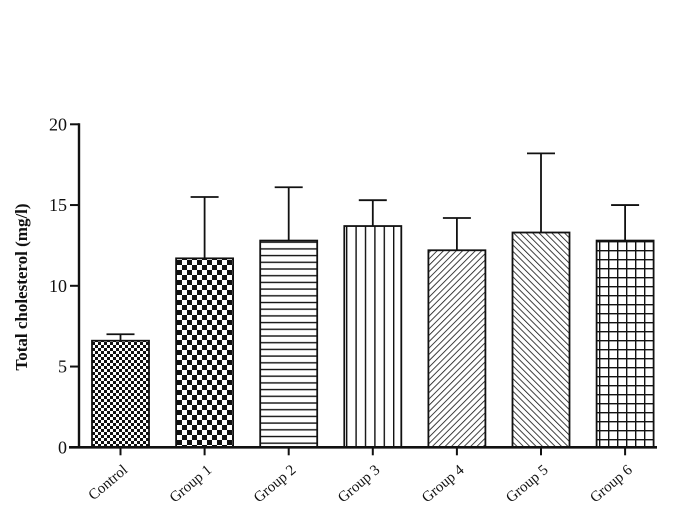 Image resolution: width=679 pixels, height=528 pixels. Describe the element at coordinates (21, 286) in the screenshot. I see `y-axis-label: Total cholesterol (mg/l)` at that location.